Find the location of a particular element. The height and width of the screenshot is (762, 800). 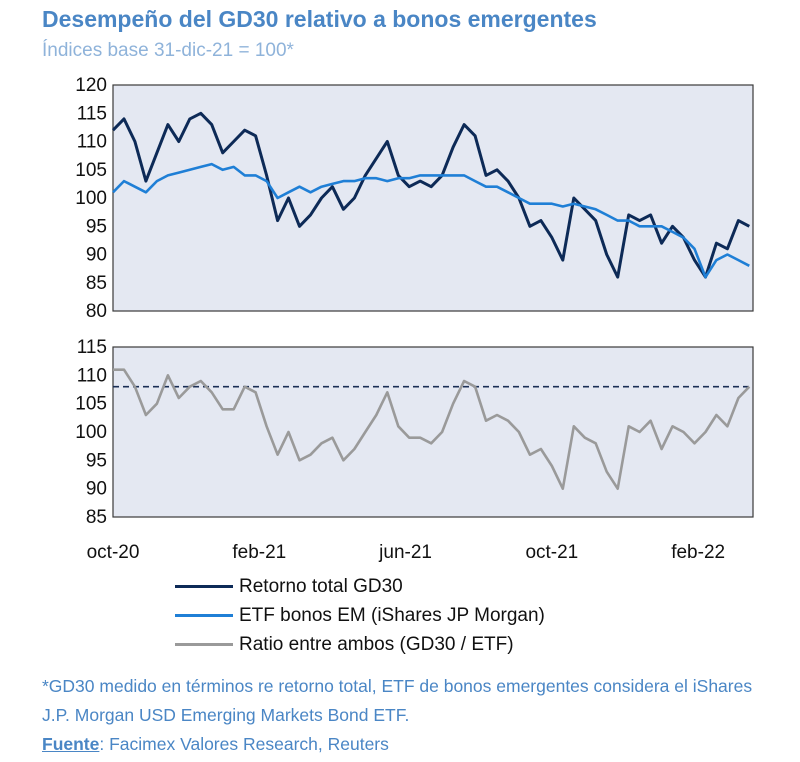

x-tick-label: oct-20 is located at coordinates (113, 552).